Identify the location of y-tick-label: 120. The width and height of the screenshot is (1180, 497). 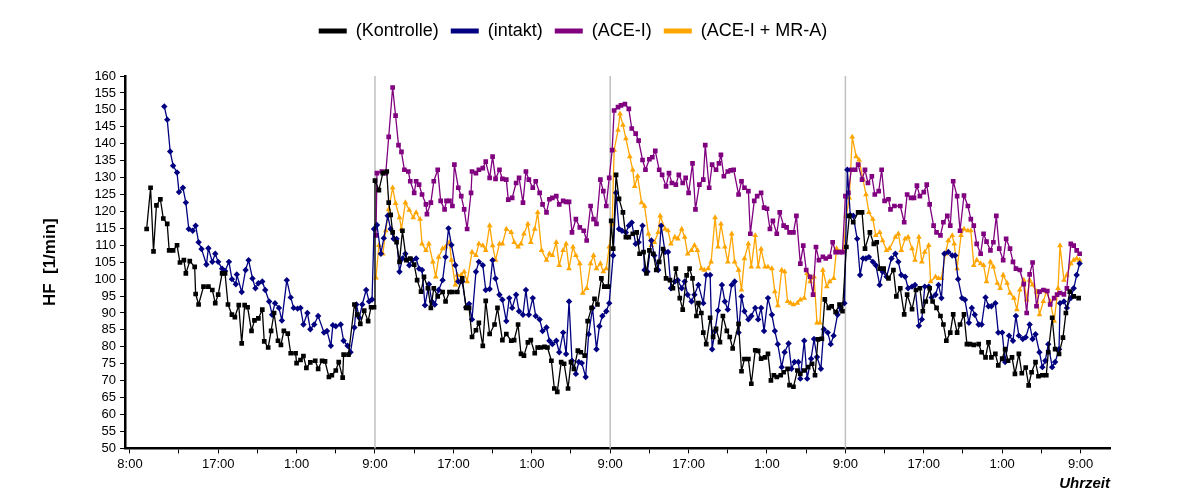
(105, 210).